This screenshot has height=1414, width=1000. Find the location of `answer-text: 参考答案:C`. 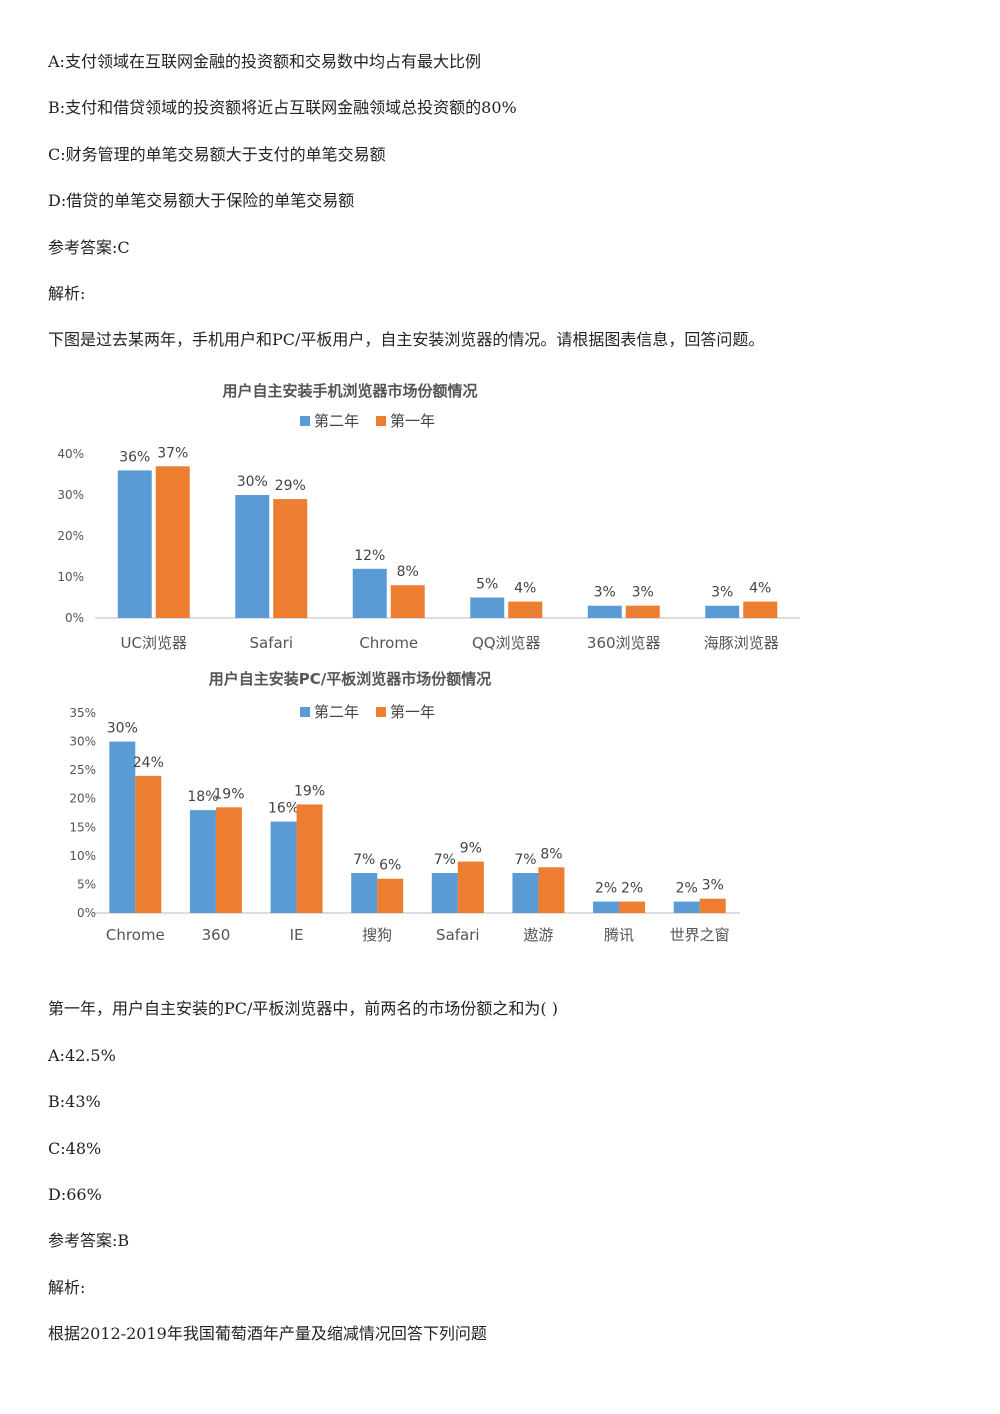

answer-text: 参考答案:C is located at coordinates (89, 247).